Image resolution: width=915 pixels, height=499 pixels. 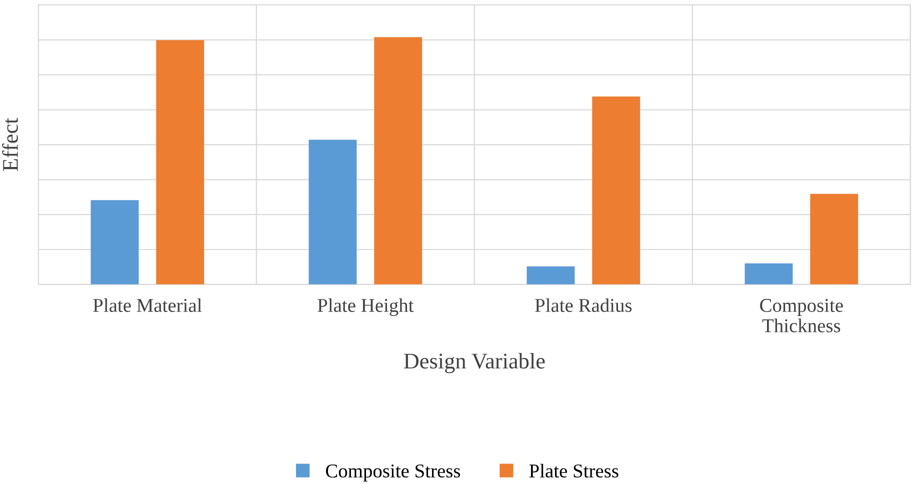 What do you see at coordinates (573, 471) in the screenshot?
I see `legend-label: Plate Stress` at bounding box center [573, 471].